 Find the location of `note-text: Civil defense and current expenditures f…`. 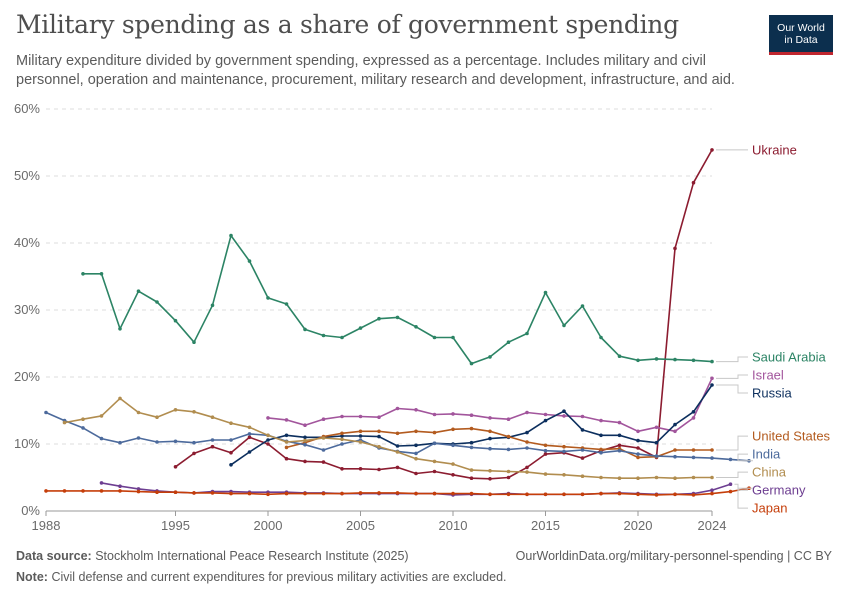

note-text: Civil defense and current expenditures f… is located at coordinates (279, 577).